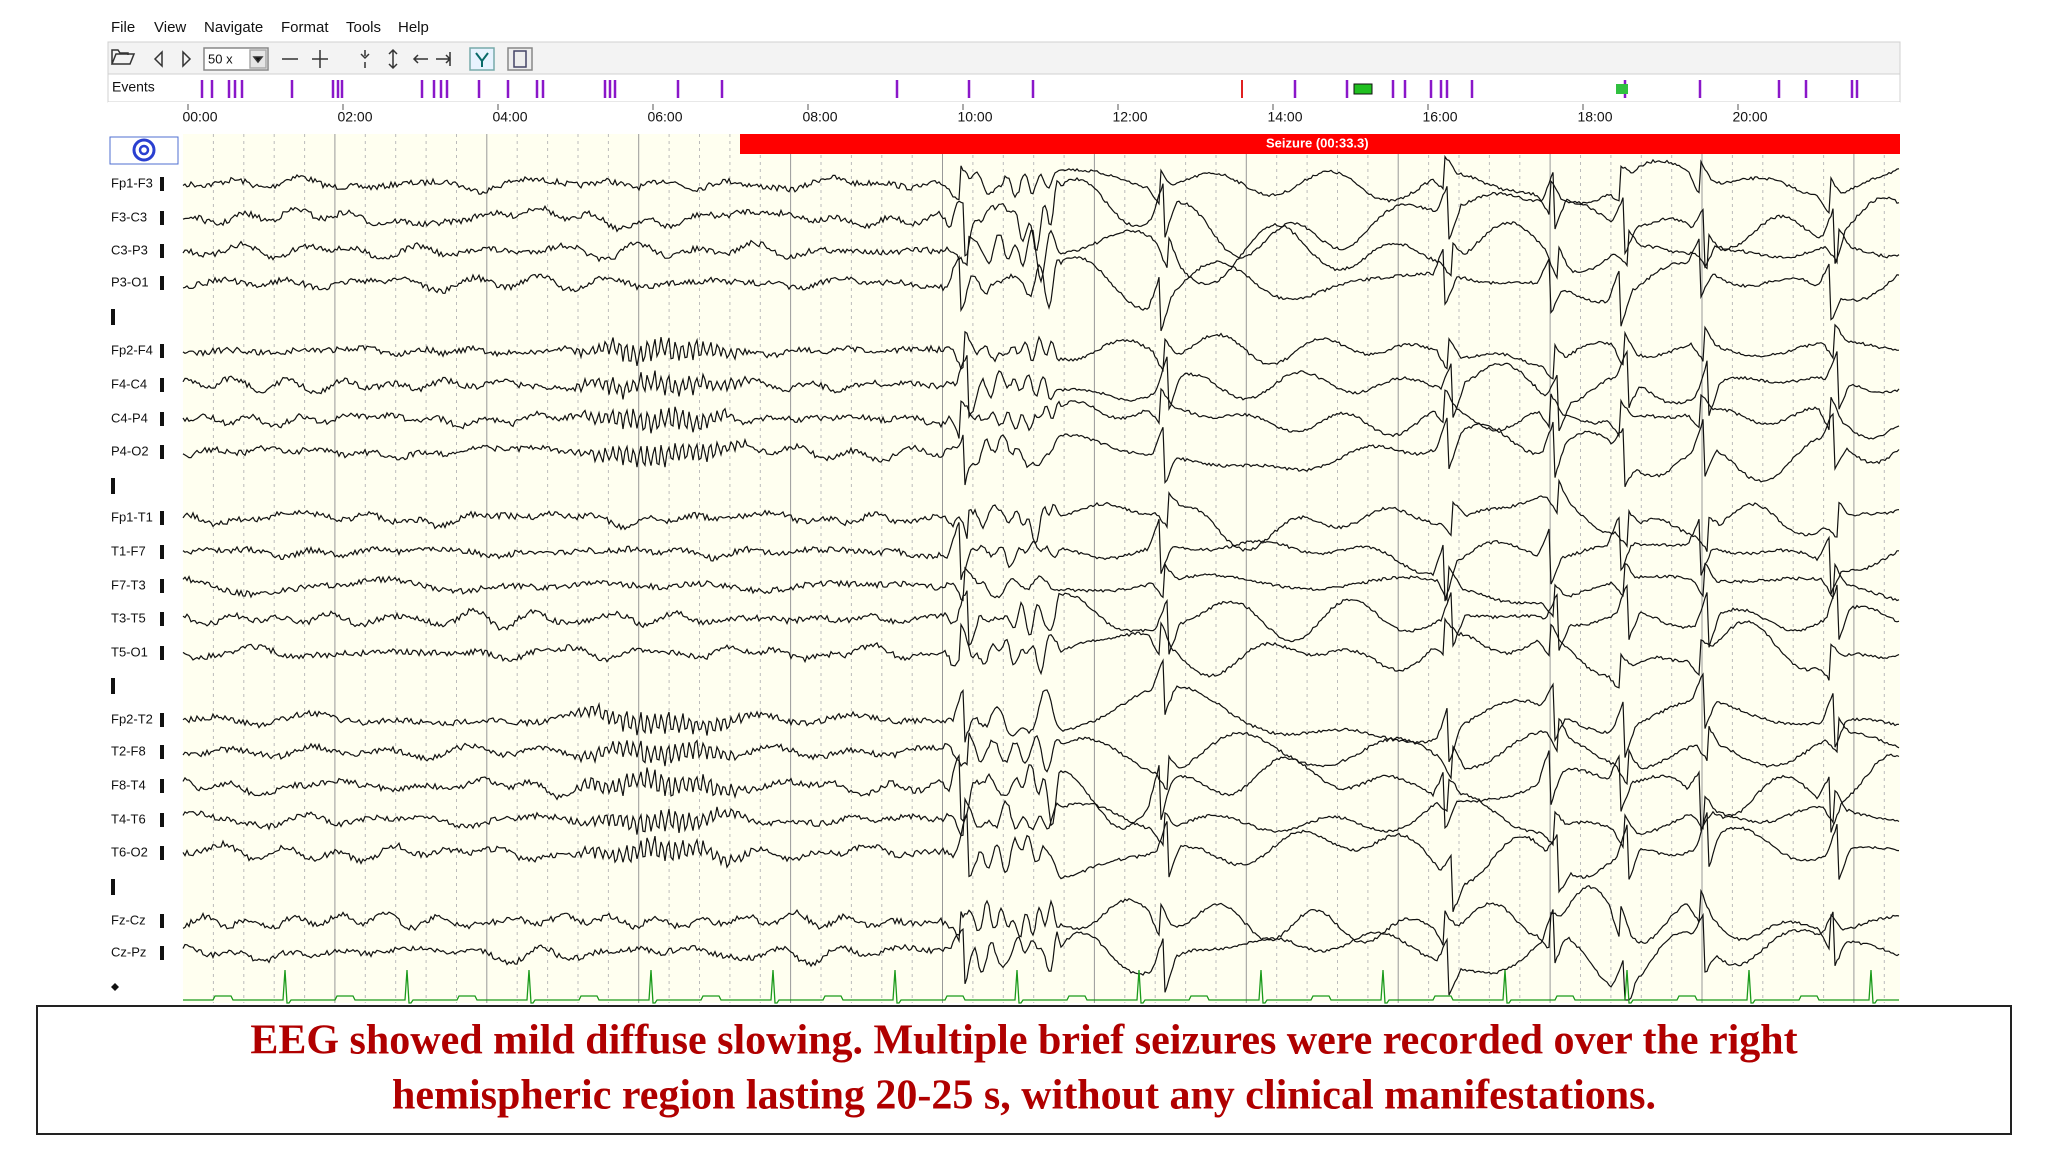 The width and height of the screenshot is (2048, 1152). I want to click on toolbar, so click(1004, 58).